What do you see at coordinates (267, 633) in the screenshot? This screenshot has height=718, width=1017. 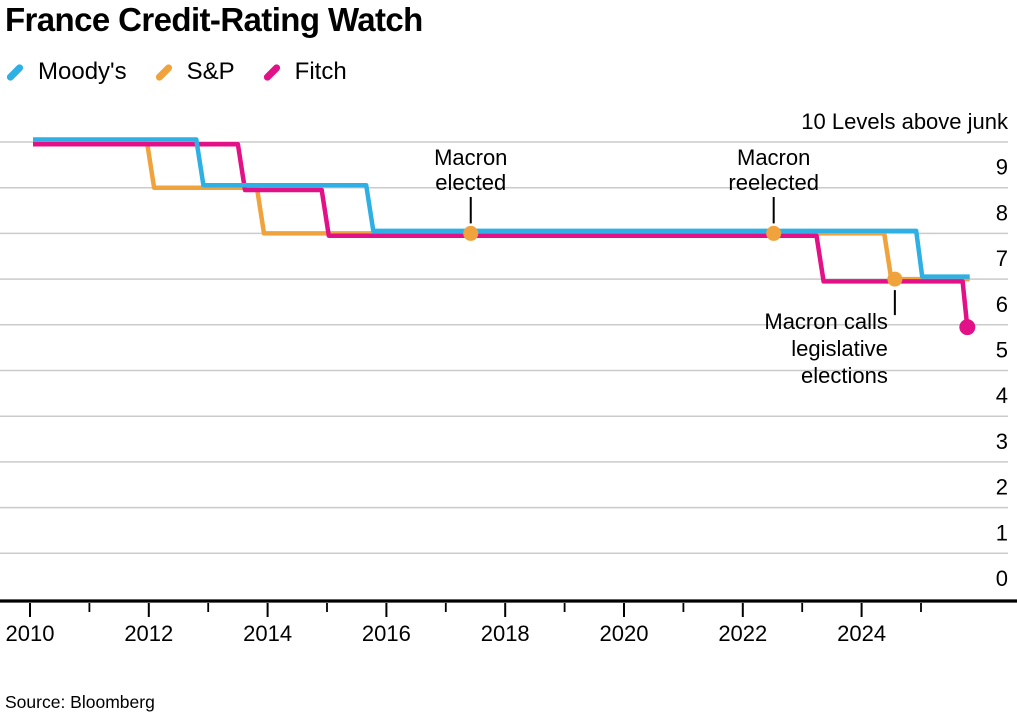 I see `x-tick-label-2014: 2014` at bounding box center [267, 633].